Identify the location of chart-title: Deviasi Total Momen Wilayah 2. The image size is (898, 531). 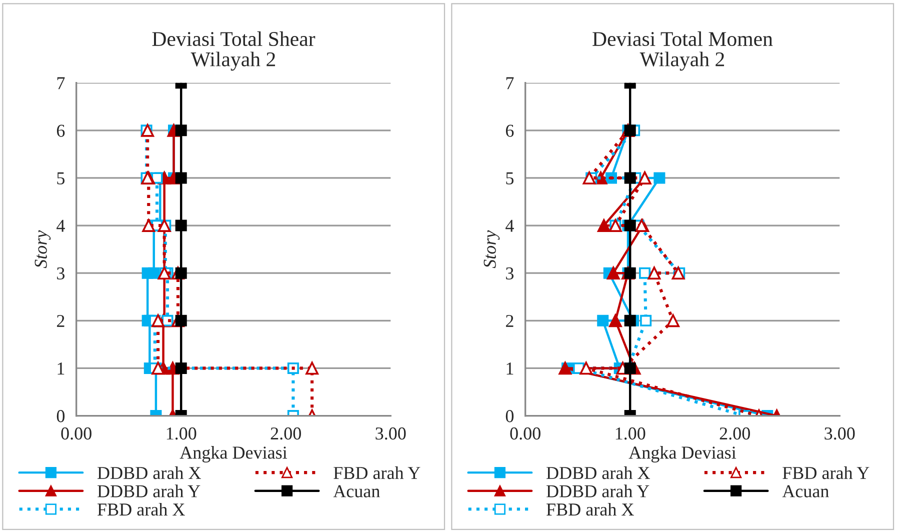
(682, 51).